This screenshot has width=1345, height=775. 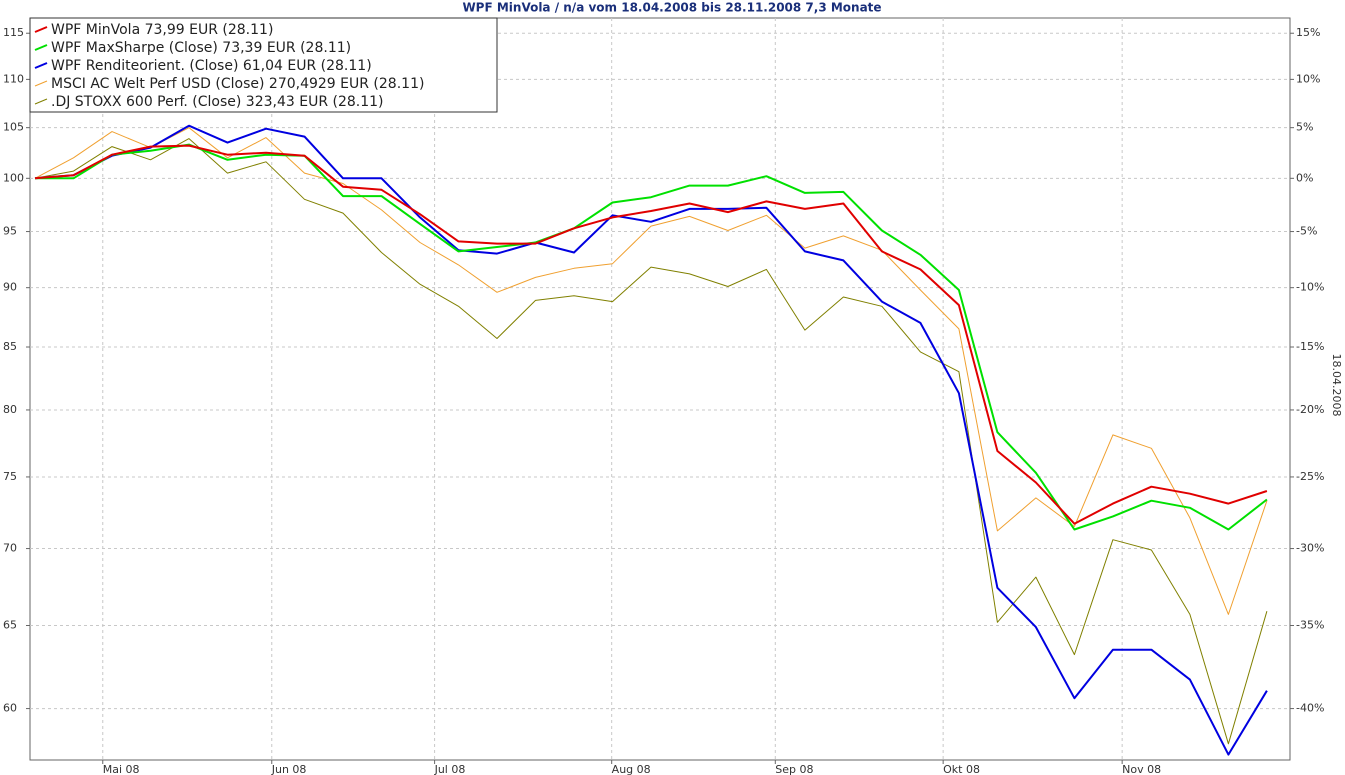 What do you see at coordinates (10, 231) in the screenshot?
I see `y-tick-label: 95` at bounding box center [10, 231].